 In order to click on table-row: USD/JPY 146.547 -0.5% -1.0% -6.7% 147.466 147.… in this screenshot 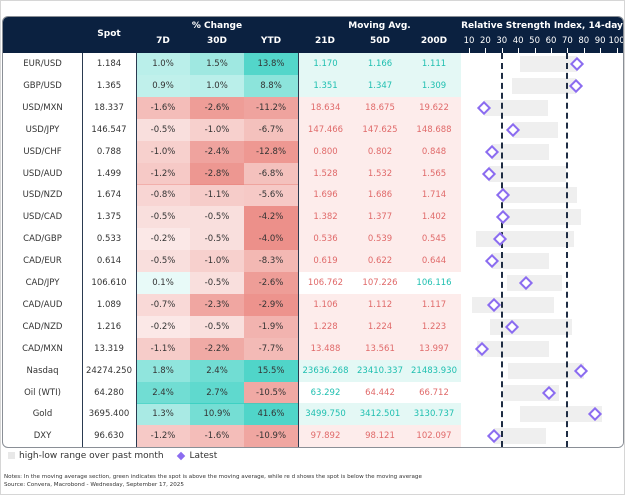, I will do `click(313, 129)`.